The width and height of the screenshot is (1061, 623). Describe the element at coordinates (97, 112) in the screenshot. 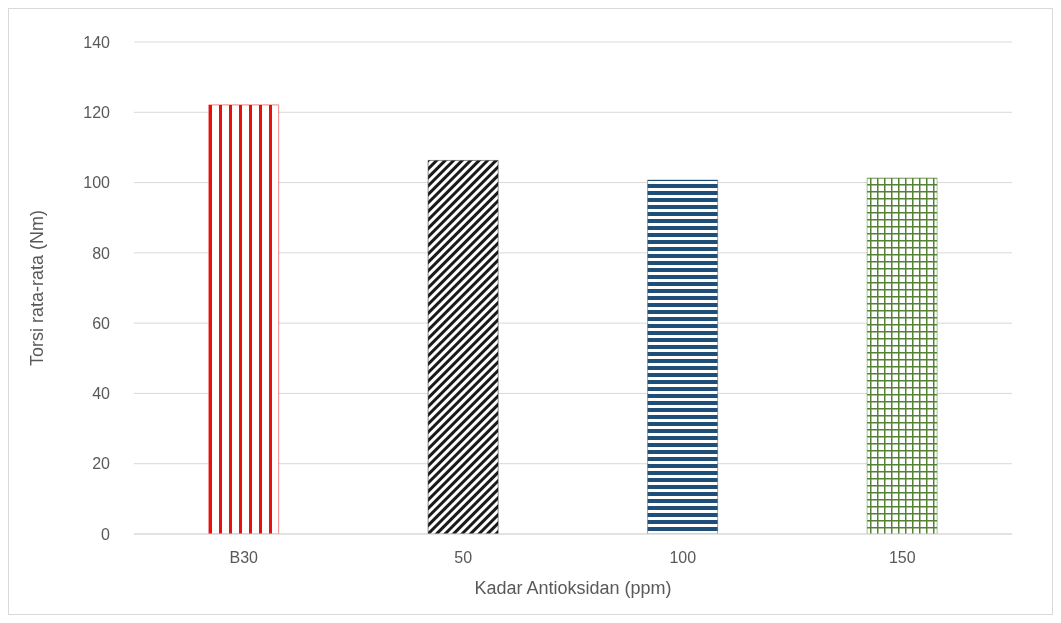

I see `y-tick-label: 120` at that location.